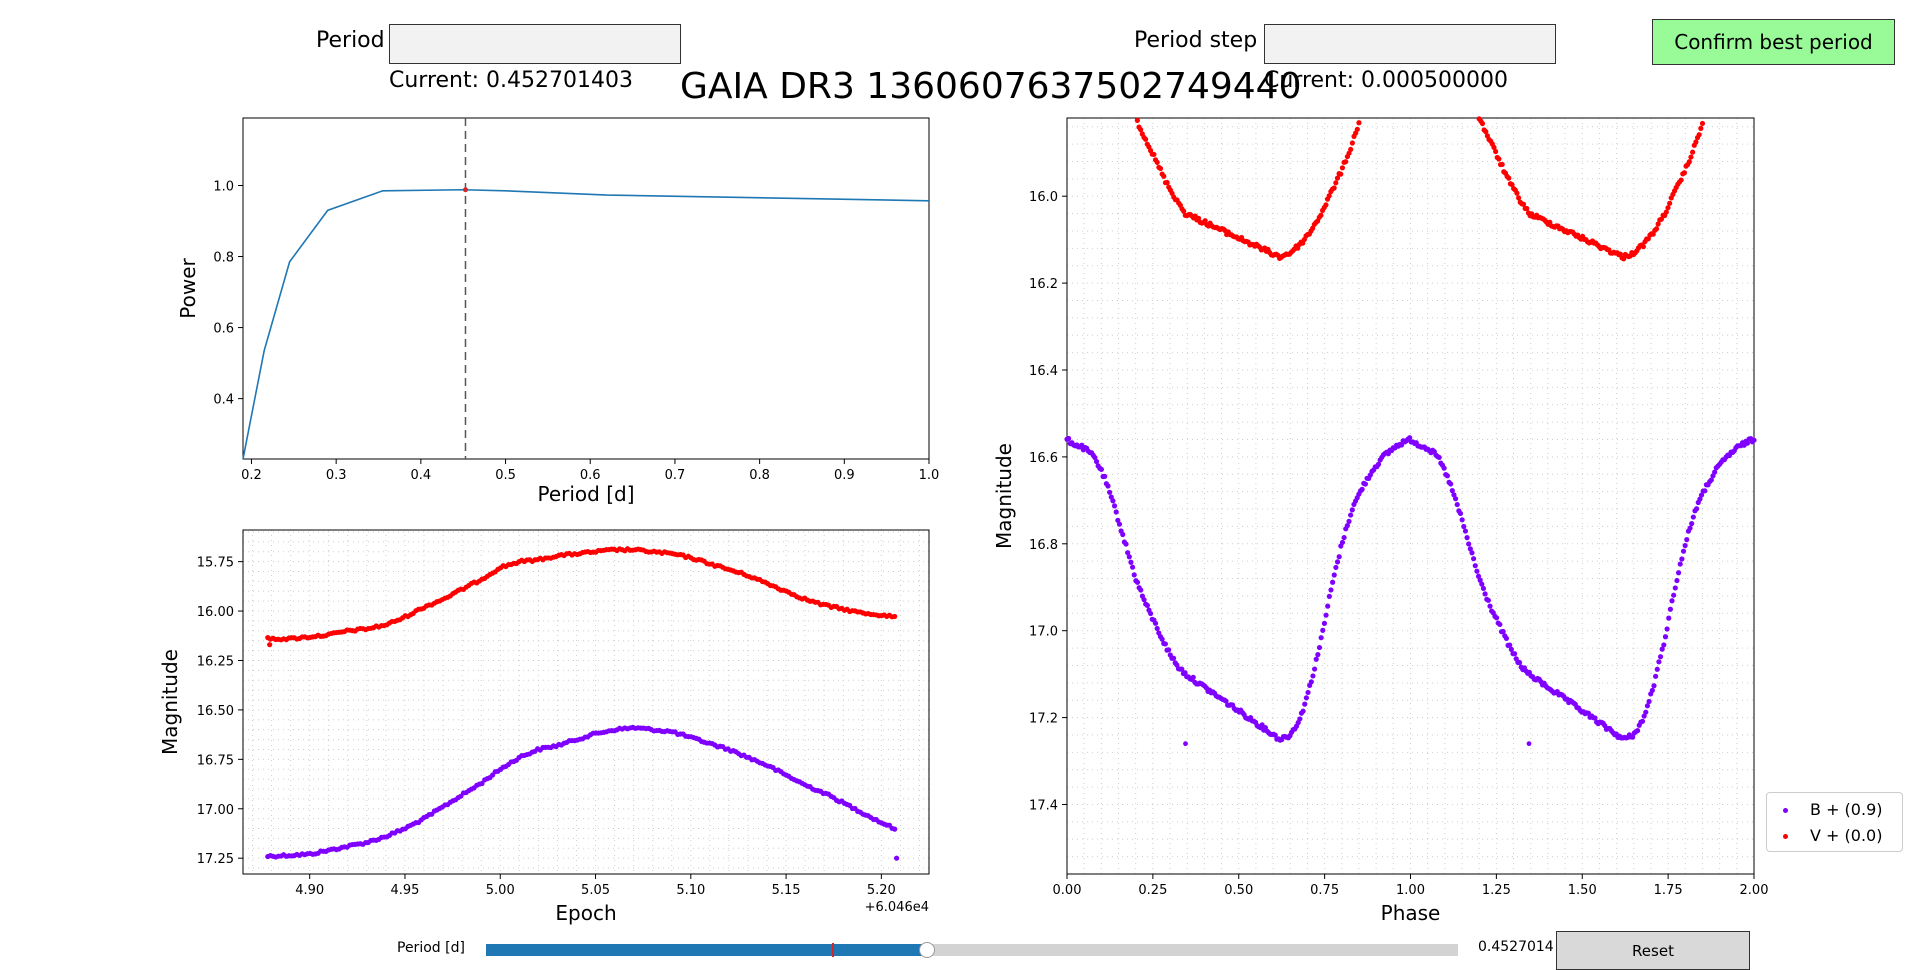 The image size is (1920, 970). What do you see at coordinates (188, 287) in the screenshot?
I see `y-axis-label: Power` at bounding box center [188, 287].